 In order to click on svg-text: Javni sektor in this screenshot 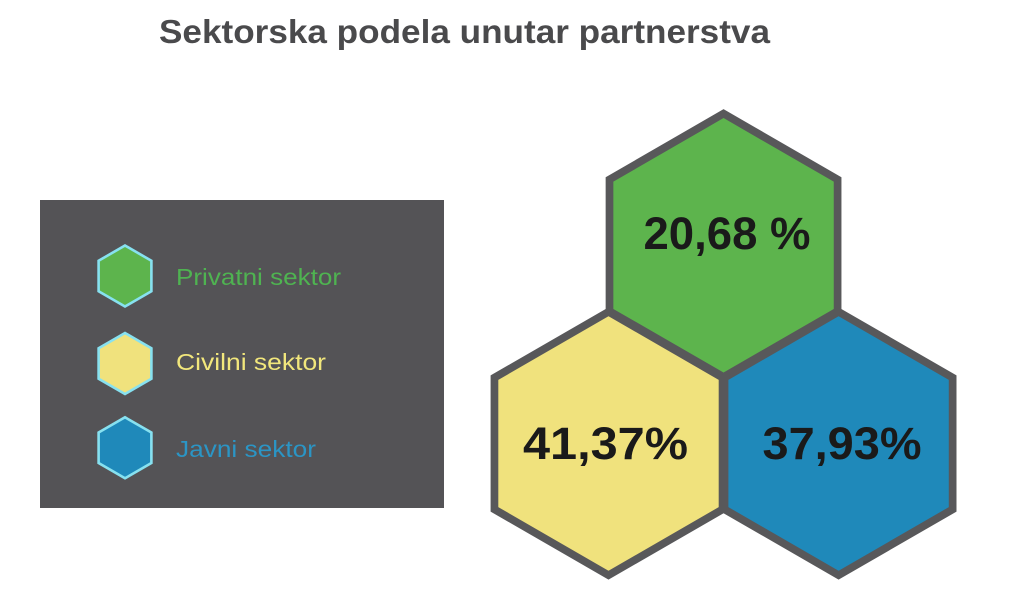, I will do `click(246, 449)`.